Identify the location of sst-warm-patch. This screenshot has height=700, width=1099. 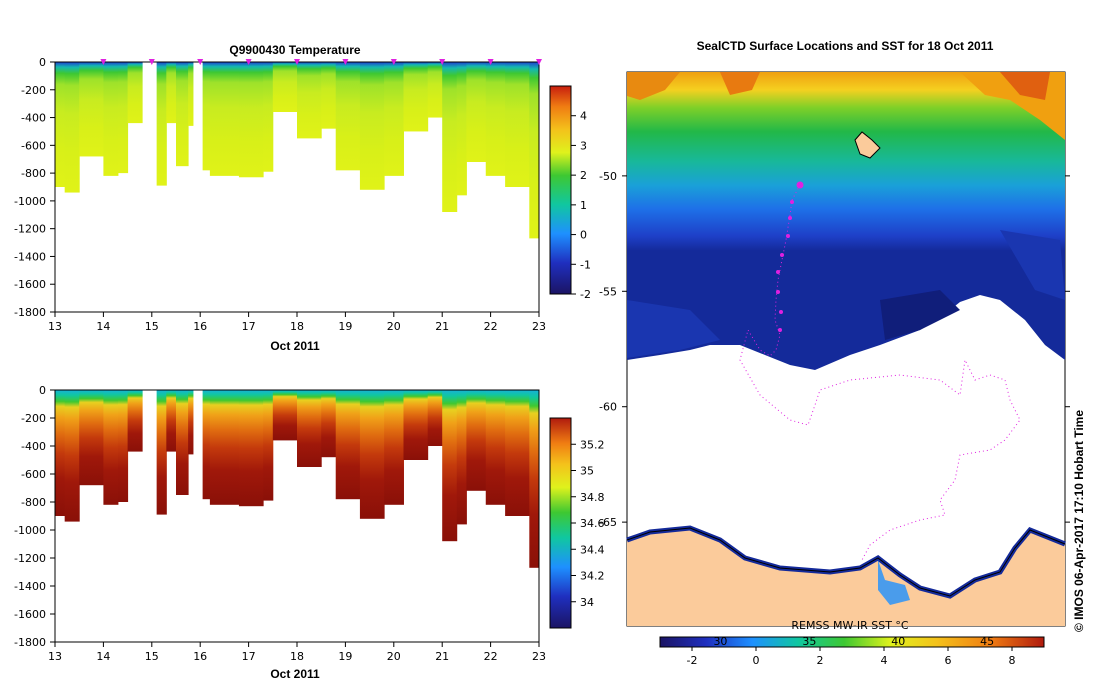
(740, 83).